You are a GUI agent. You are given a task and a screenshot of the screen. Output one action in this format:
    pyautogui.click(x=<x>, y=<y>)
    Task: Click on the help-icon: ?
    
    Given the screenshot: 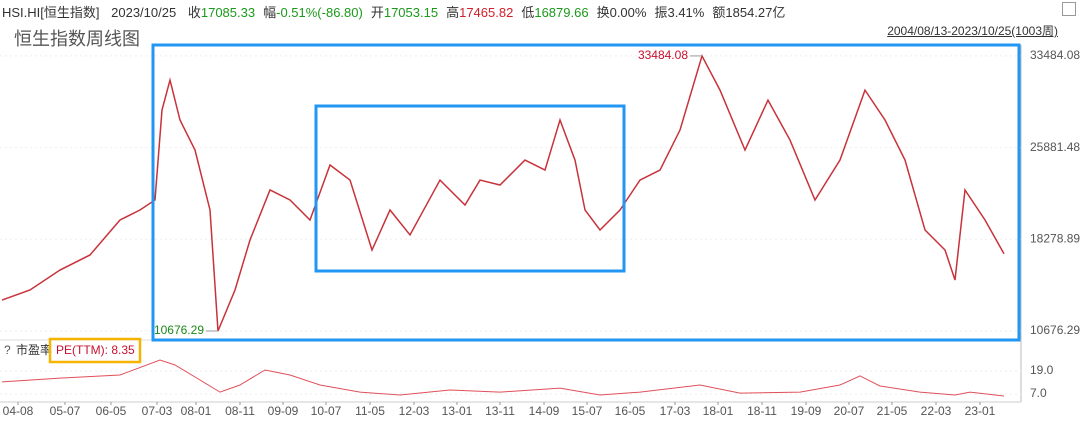 What is the action you would take?
    pyautogui.click(x=7, y=350)
    